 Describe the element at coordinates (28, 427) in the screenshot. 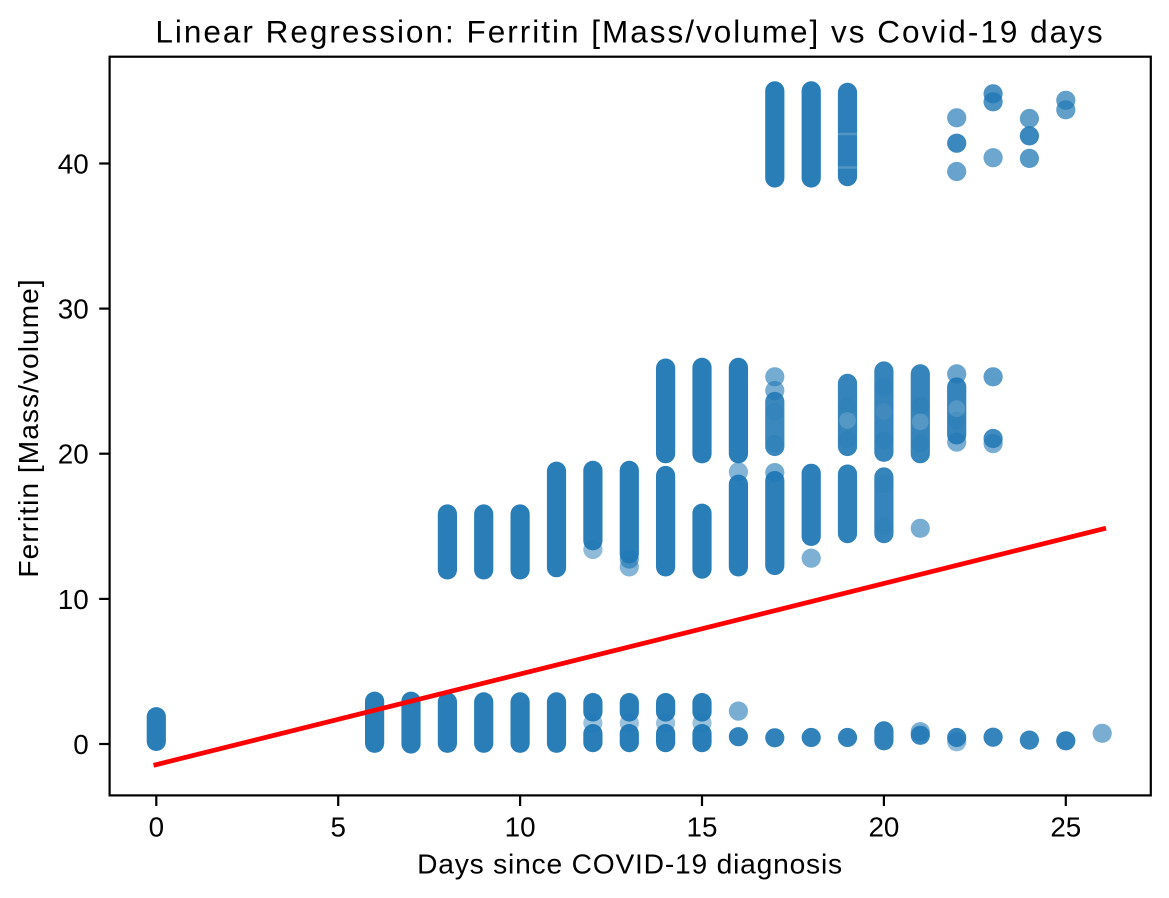

I see `svg-text: Ferritin [Mass/volume]` at that location.